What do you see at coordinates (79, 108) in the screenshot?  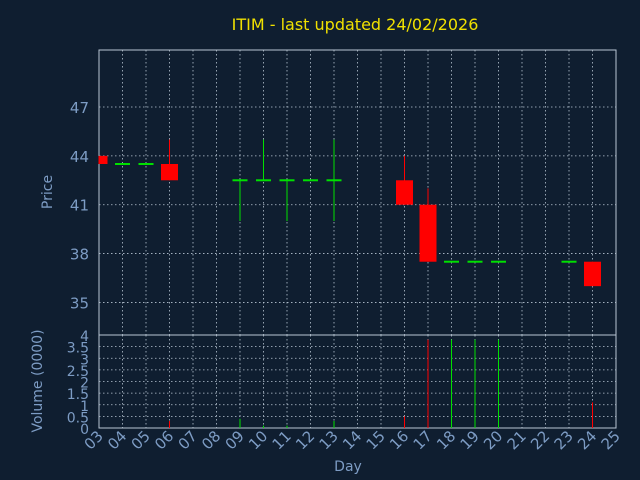 I see `price-tick-label: 47` at bounding box center [79, 108].